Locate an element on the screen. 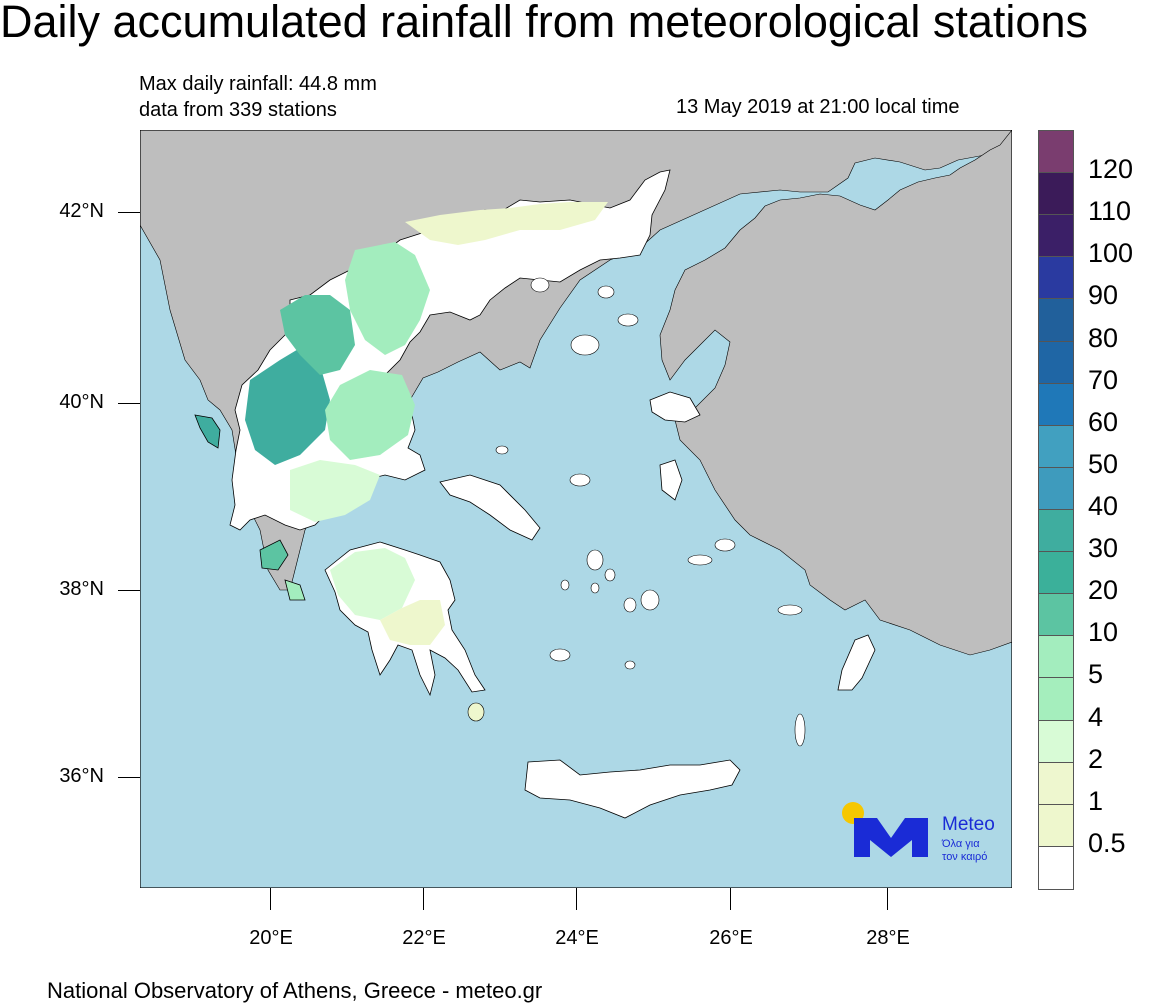 The width and height of the screenshot is (1152, 1004). santorini is located at coordinates (630, 665).